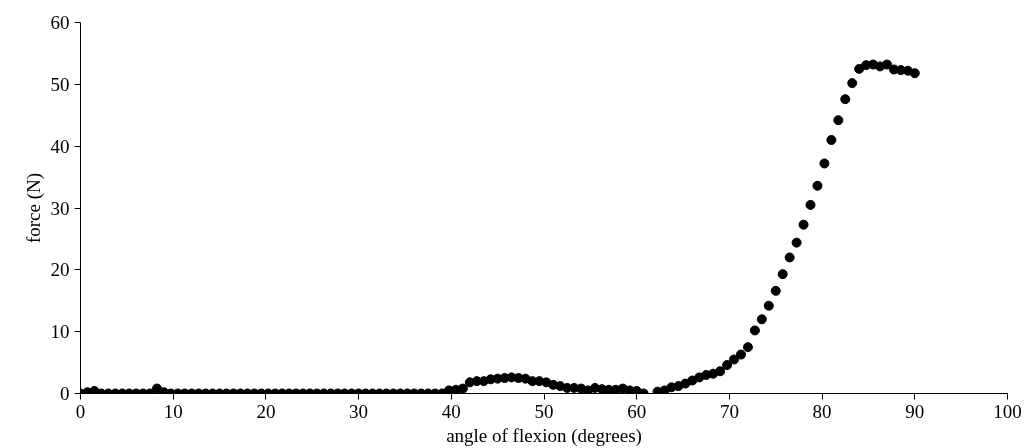 The height and width of the screenshot is (448, 1032). What do you see at coordinates (729, 411) in the screenshot?
I see `x-tick-label: 70` at bounding box center [729, 411].